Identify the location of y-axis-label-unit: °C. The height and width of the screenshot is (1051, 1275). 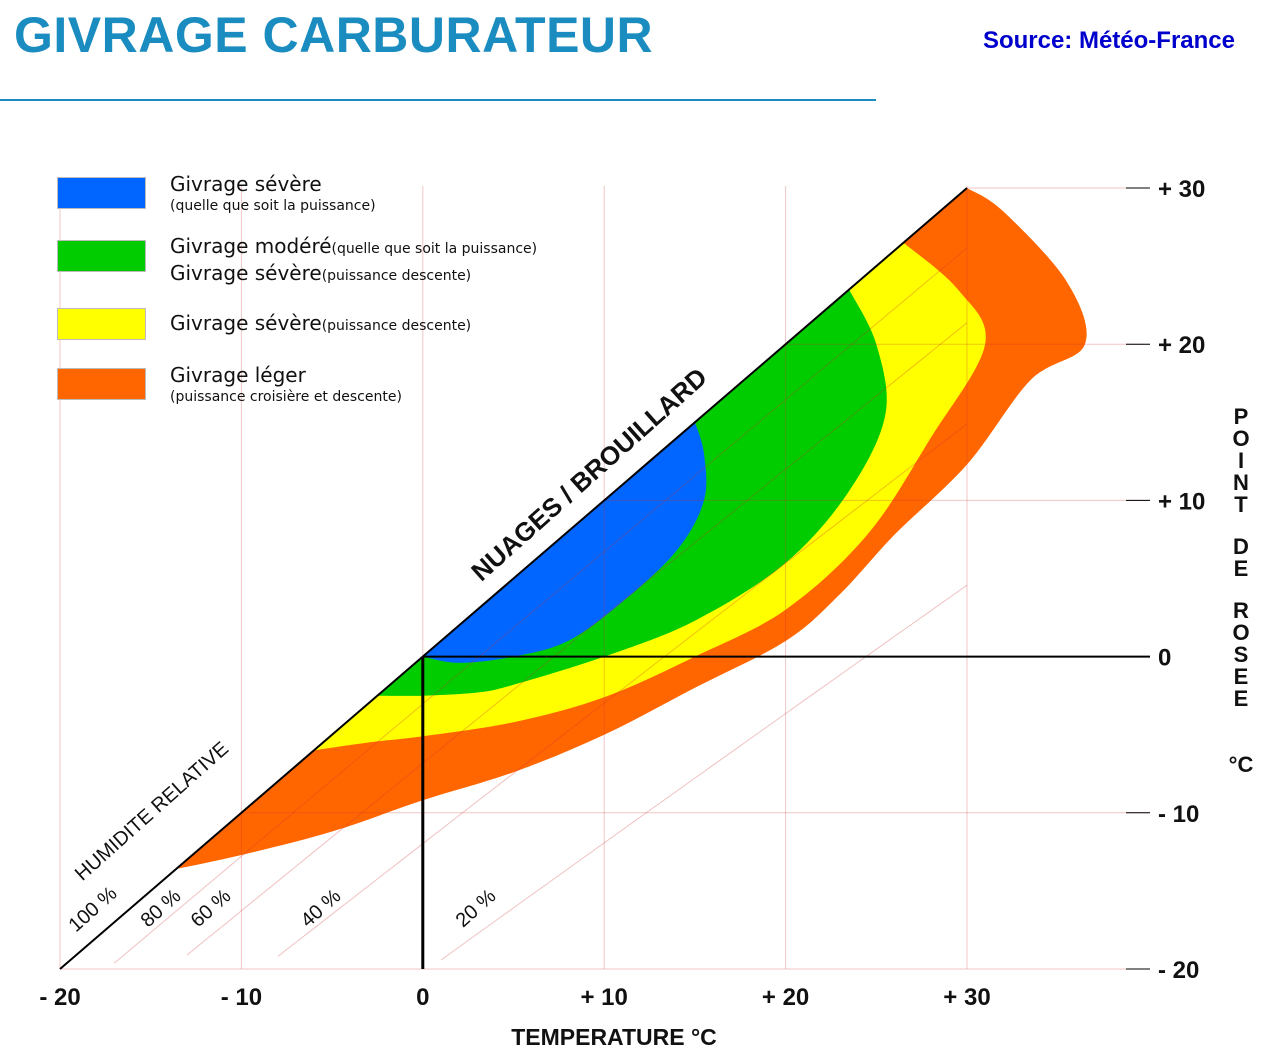
(1241, 764).